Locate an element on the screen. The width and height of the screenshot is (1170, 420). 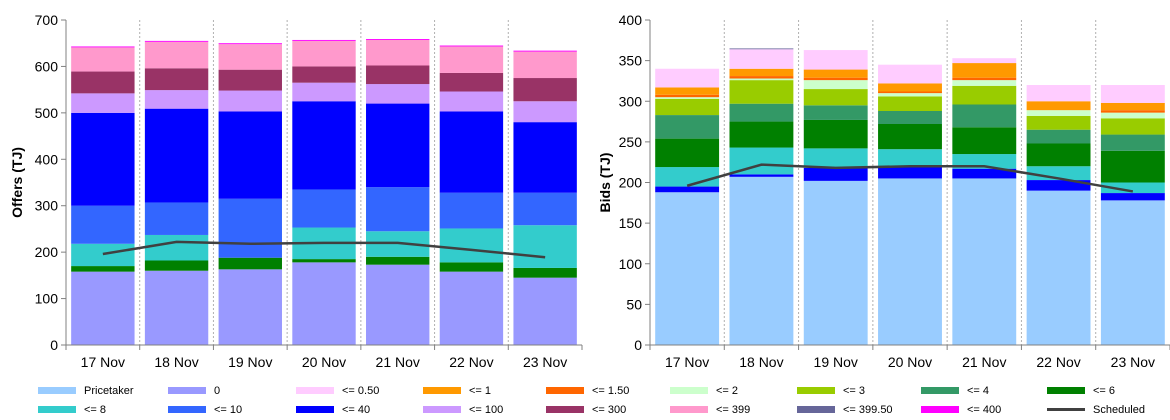
legend-item-1: <= 1 is located at coordinates (457, 390).